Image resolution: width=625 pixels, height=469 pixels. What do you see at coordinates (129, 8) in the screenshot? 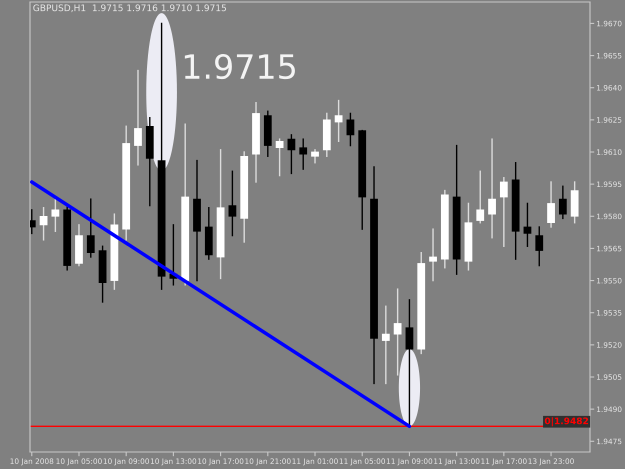
I see `chart-title: GBPUSD,H1 1.9715 1.9716 1.9710 1.9715` at bounding box center [129, 8].